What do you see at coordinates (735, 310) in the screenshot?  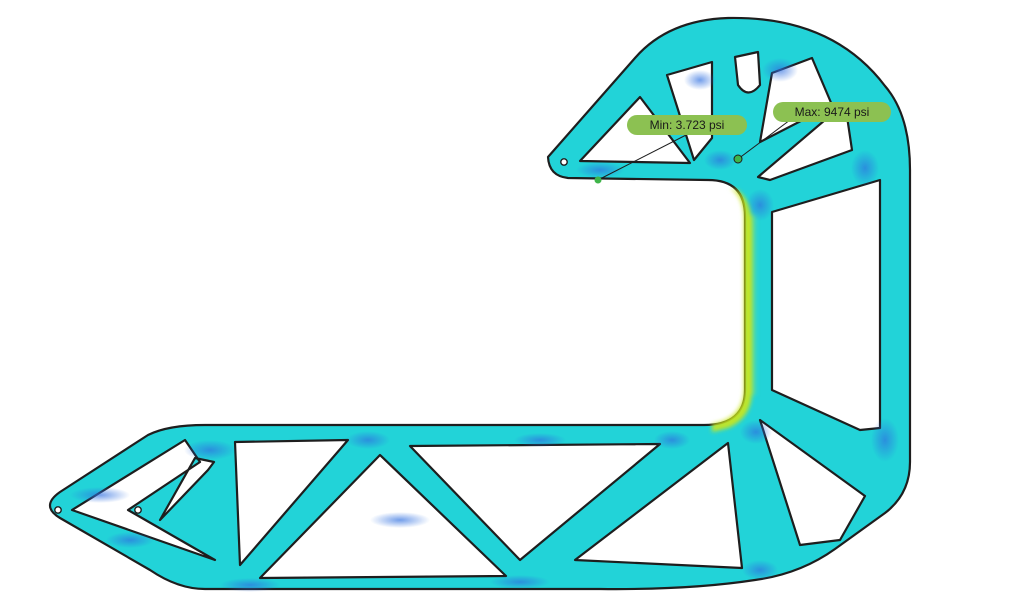 I see `high-stress-region` at bounding box center [735, 310].